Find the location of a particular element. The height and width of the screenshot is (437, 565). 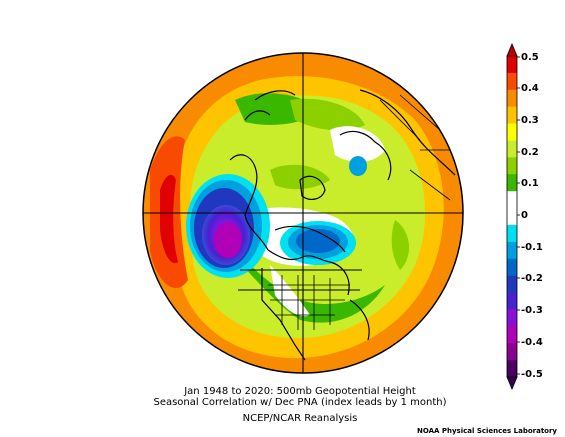

credit-label: NOAA Physical Sciences Laboratory is located at coordinates (486, 431).